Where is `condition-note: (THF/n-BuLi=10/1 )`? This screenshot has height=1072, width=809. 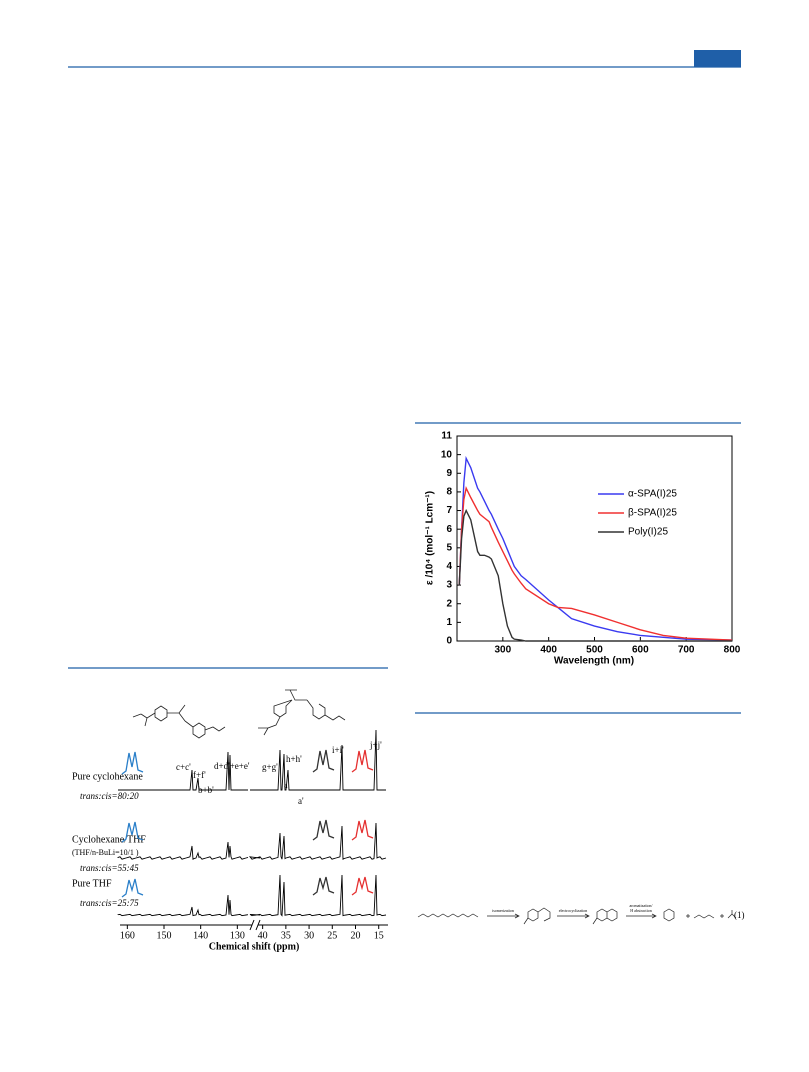
condition-note: (THF/n-BuLi=10/1 ) is located at coordinates (105, 852).